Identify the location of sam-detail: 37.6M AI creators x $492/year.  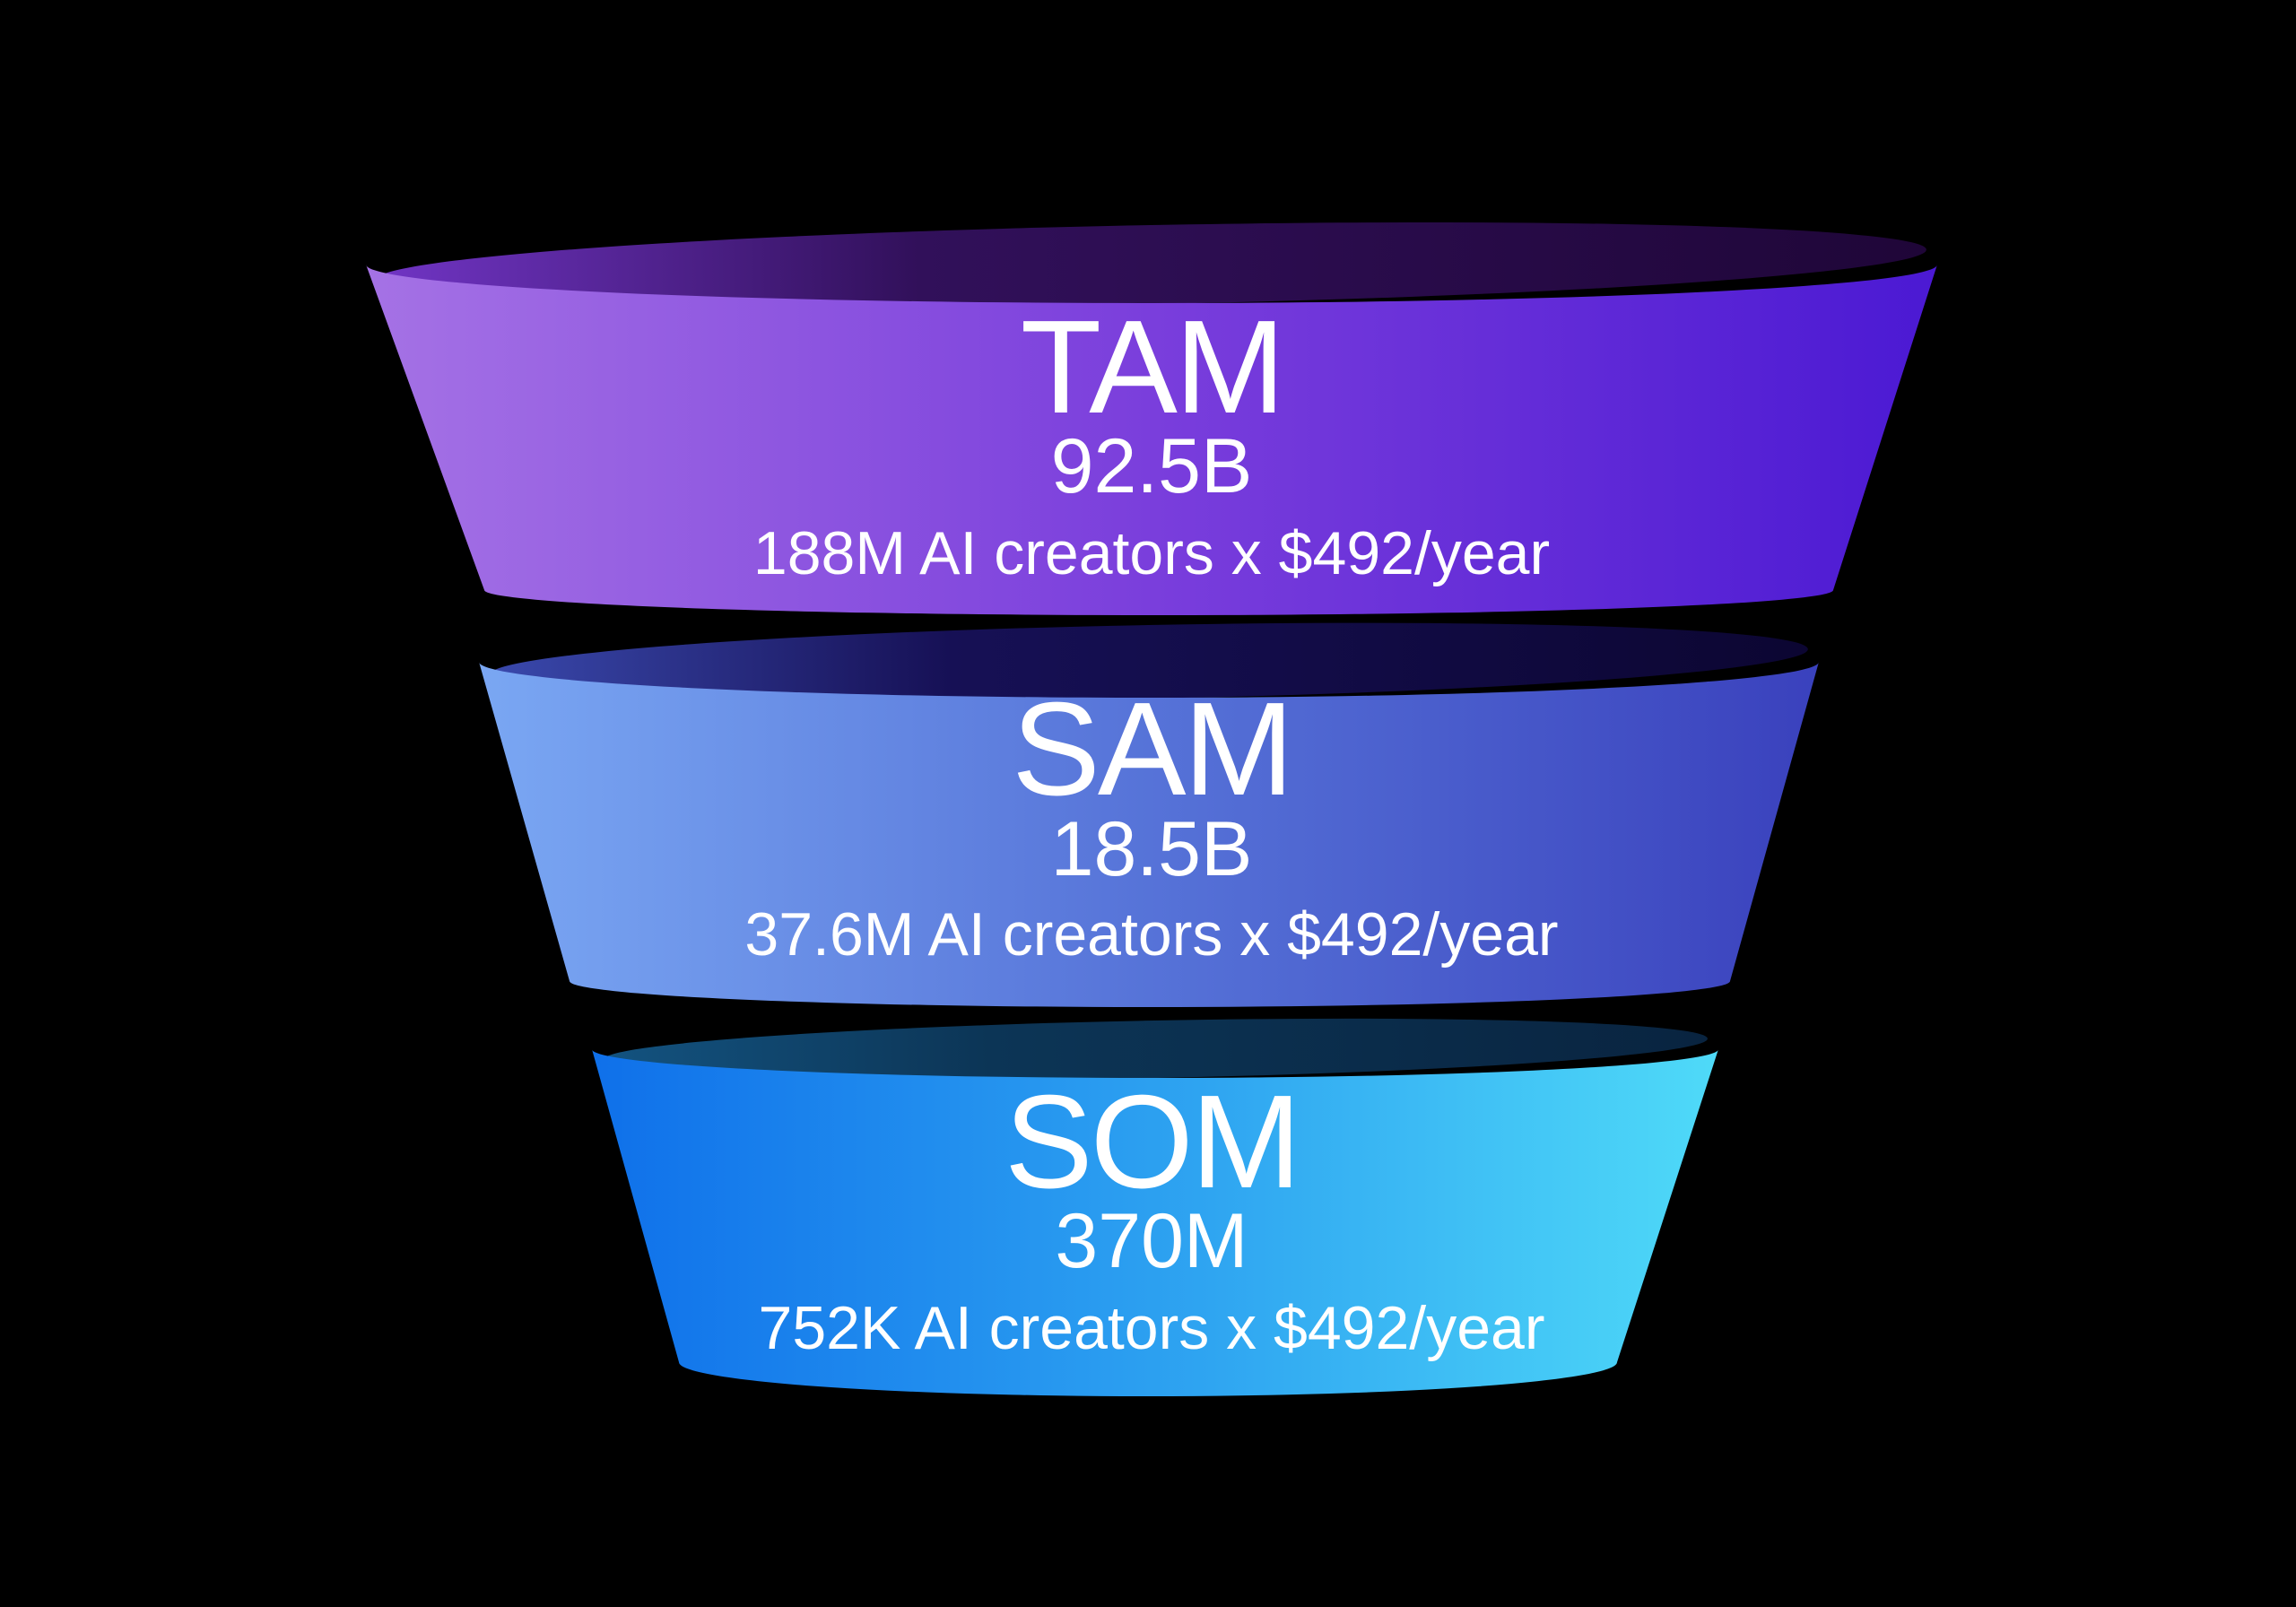
(1151, 935).